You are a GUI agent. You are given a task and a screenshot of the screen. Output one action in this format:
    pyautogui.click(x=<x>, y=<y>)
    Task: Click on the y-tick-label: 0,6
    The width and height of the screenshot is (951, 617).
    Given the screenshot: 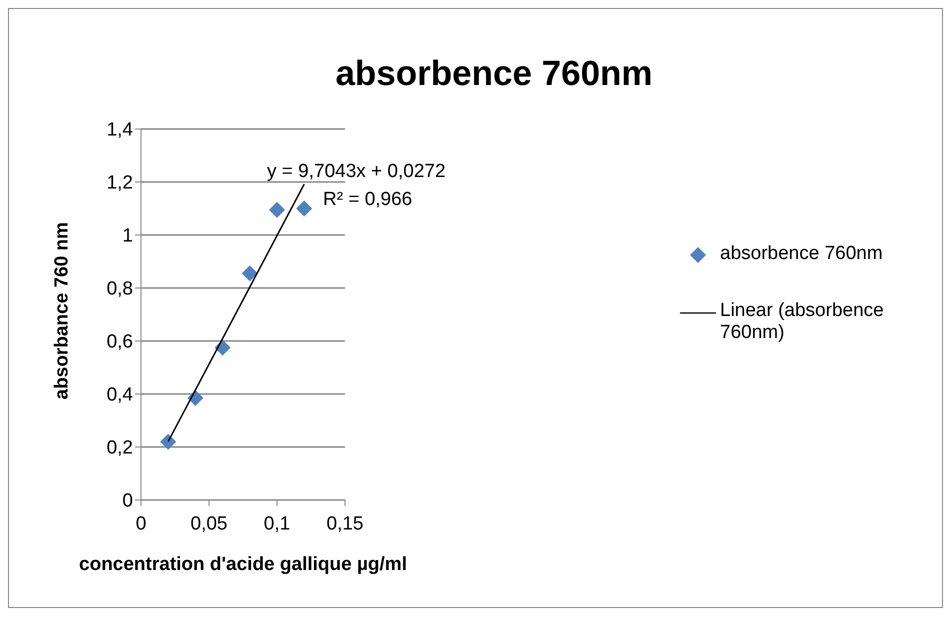 What is the action you would take?
    pyautogui.click(x=119, y=342)
    